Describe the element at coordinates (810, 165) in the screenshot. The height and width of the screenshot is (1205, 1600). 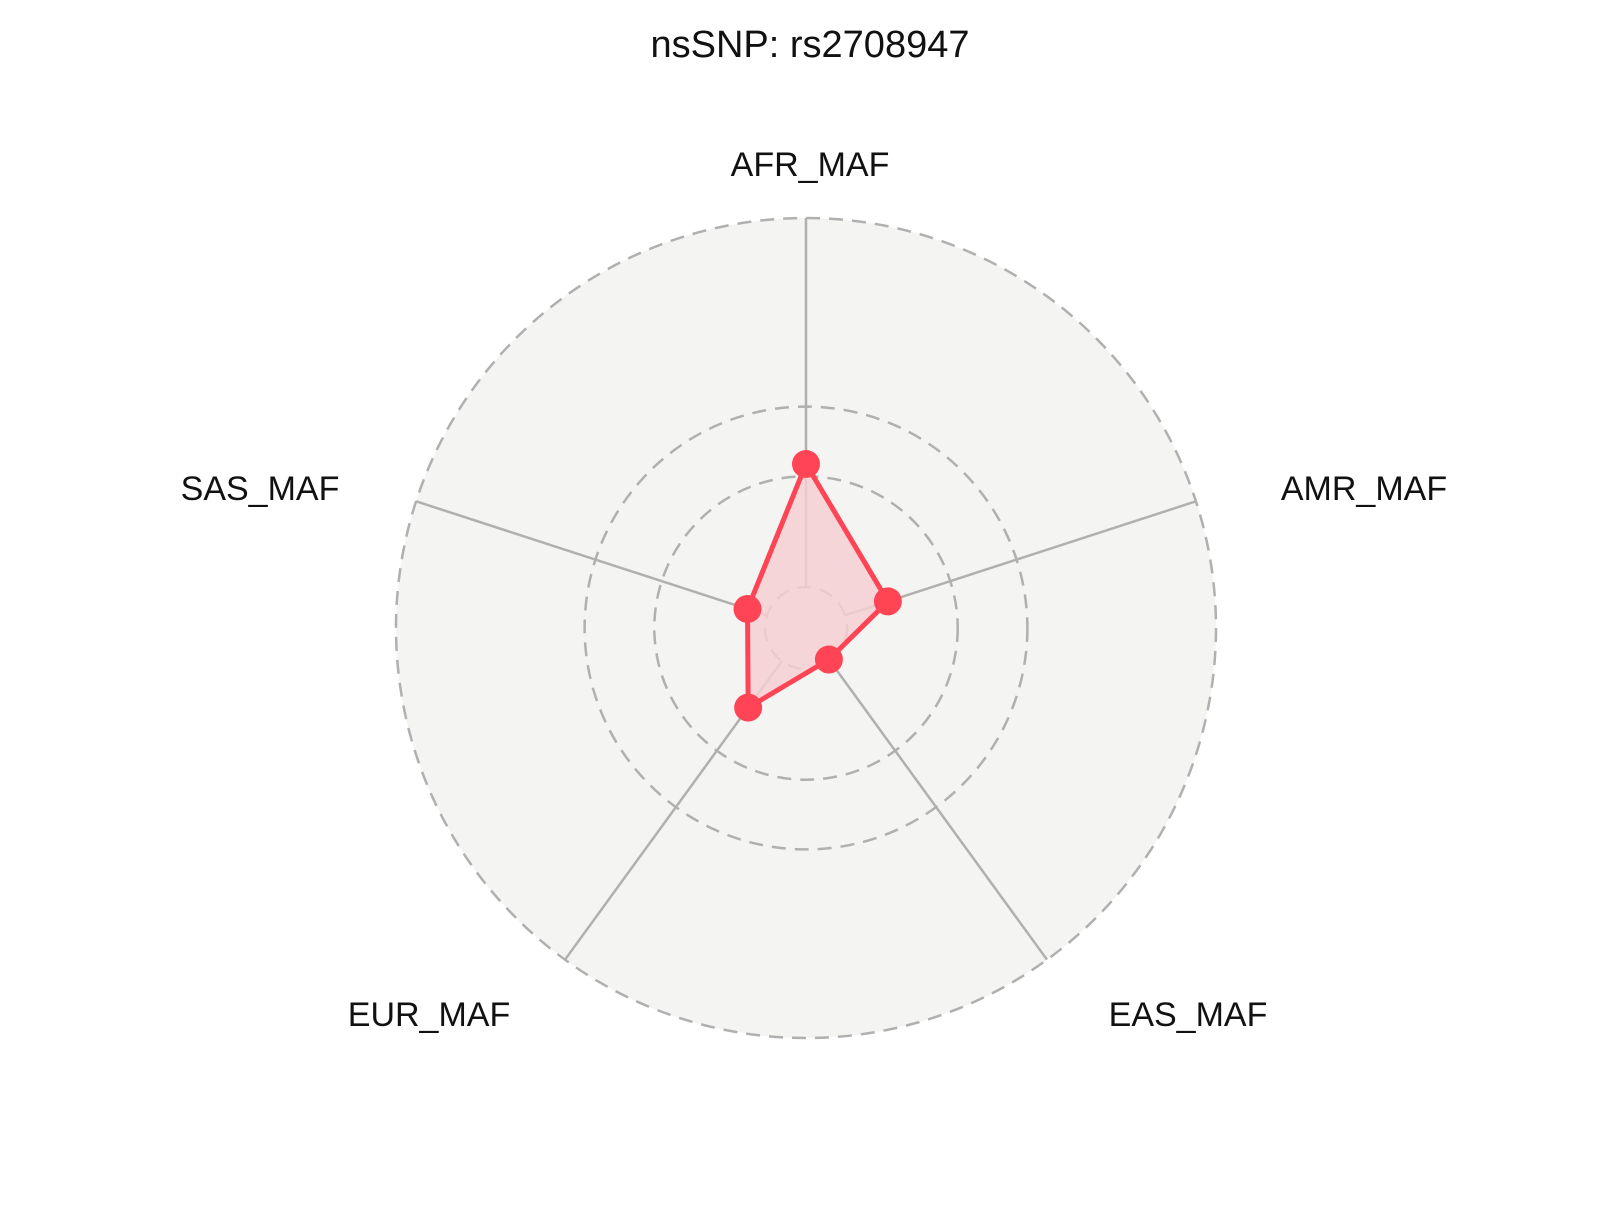
I see `axis-label-afr-maf: AFR_MAF` at that location.